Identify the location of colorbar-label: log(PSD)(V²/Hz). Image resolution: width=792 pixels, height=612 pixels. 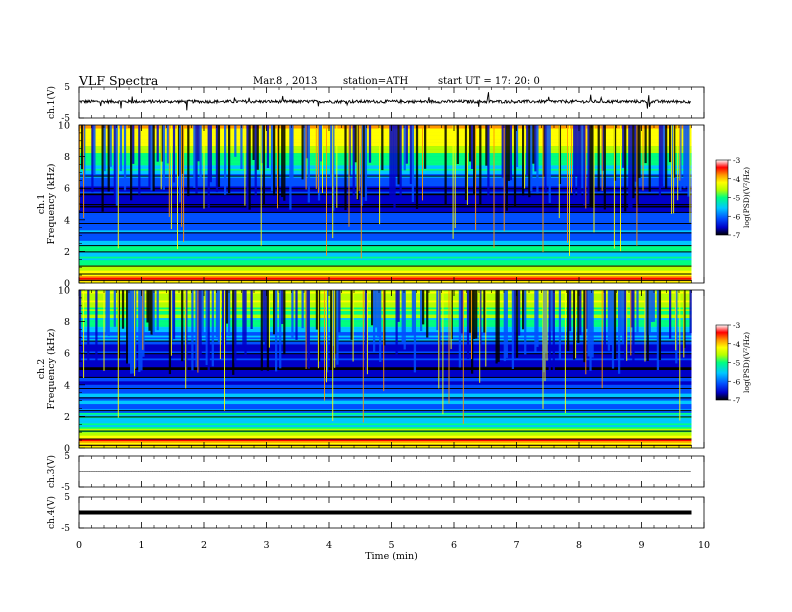
(746, 362).